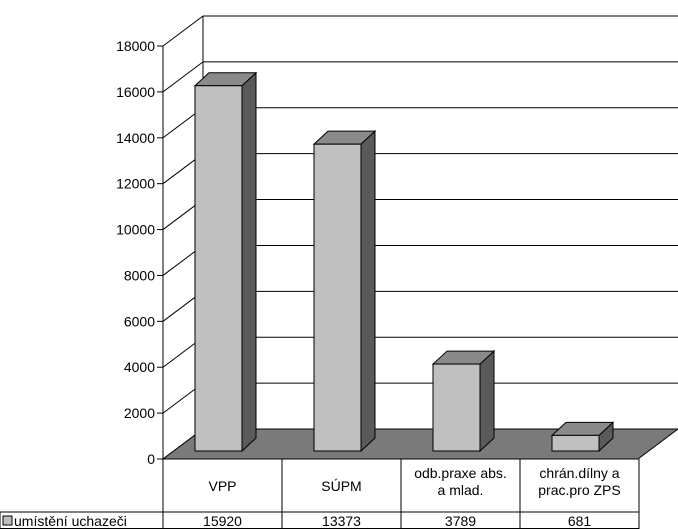  I want to click on legend-swatch, so click(7, 520).